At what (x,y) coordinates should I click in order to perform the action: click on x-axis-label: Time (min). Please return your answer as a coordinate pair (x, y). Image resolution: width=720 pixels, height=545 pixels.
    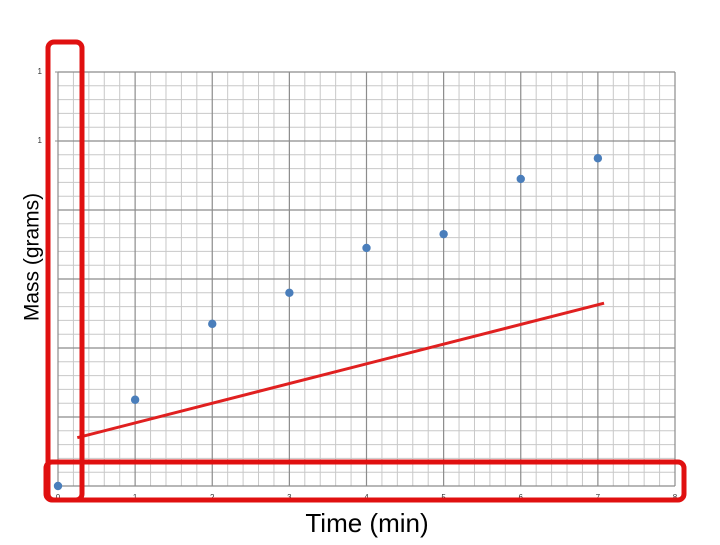
    Looking at the image, I should click on (366, 523).